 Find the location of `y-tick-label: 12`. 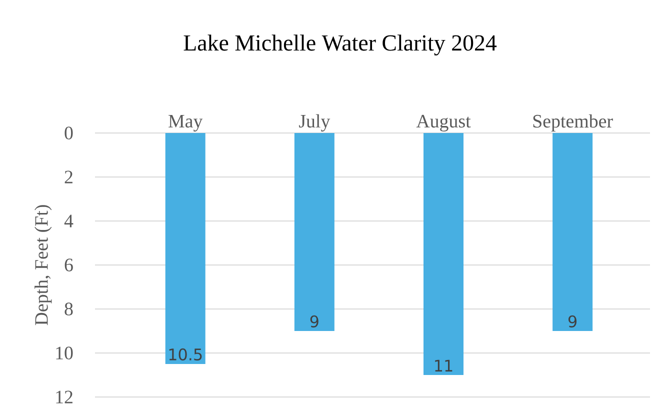

y-tick-label: 12 is located at coordinates (64, 397).